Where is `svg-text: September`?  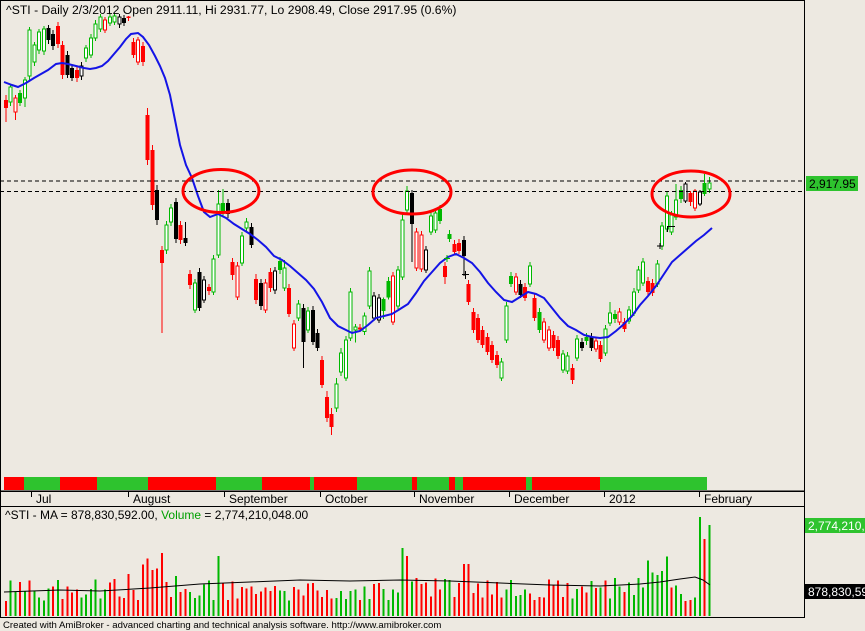
svg-text: September is located at coordinates (258, 499).